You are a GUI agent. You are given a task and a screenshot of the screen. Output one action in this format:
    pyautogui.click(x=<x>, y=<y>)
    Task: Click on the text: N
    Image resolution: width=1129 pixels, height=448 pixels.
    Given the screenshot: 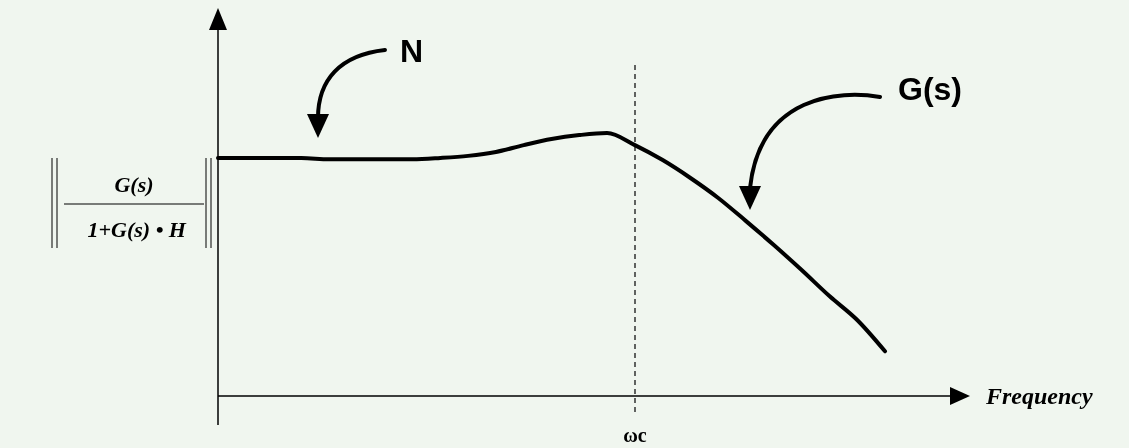 What is the action you would take?
    pyautogui.click(x=412, y=51)
    